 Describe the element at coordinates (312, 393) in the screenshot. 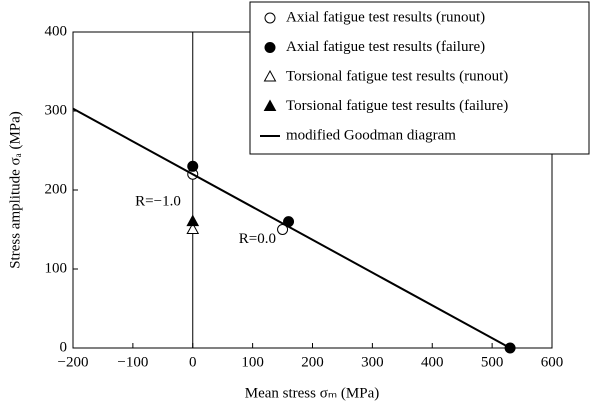

I see `x-axis-label: Mean stress σₘ (MPa)` at that location.